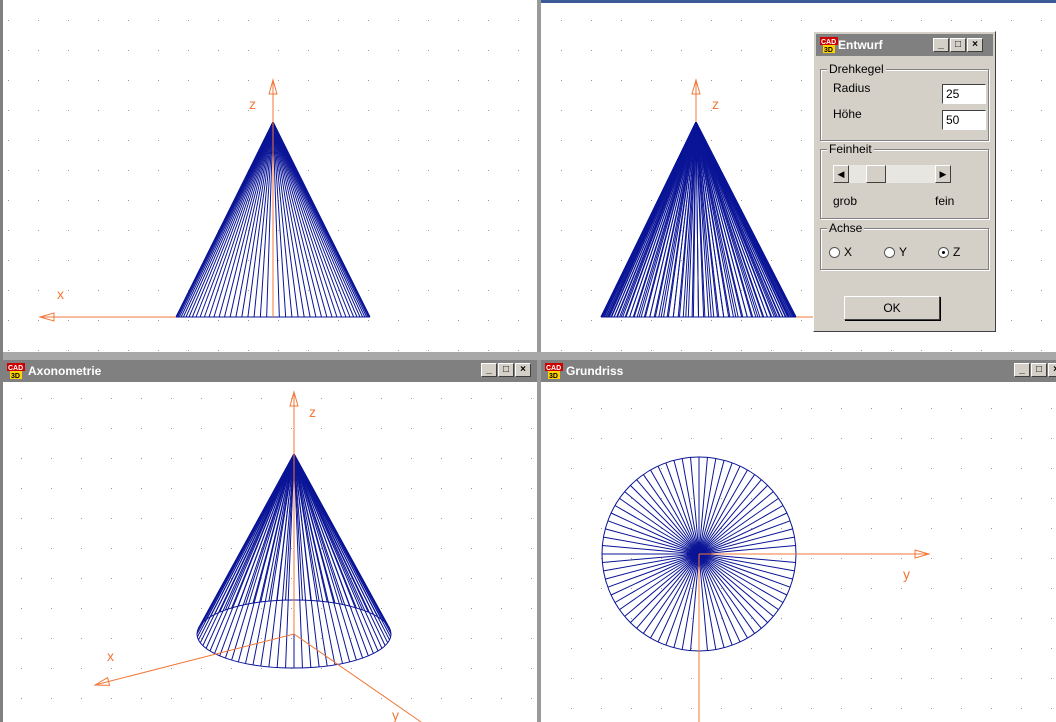 The image size is (1056, 722). What do you see at coordinates (892, 308) in the screenshot?
I see `ok-button: OK` at bounding box center [892, 308].